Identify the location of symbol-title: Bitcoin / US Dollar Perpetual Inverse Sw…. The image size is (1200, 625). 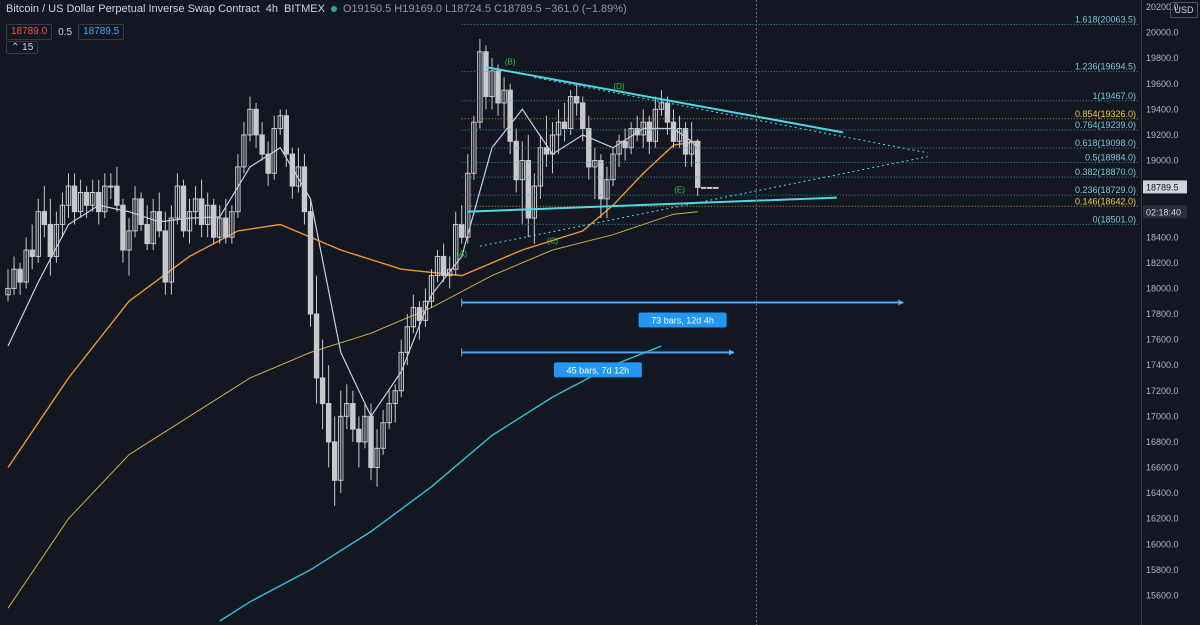
(133, 9).